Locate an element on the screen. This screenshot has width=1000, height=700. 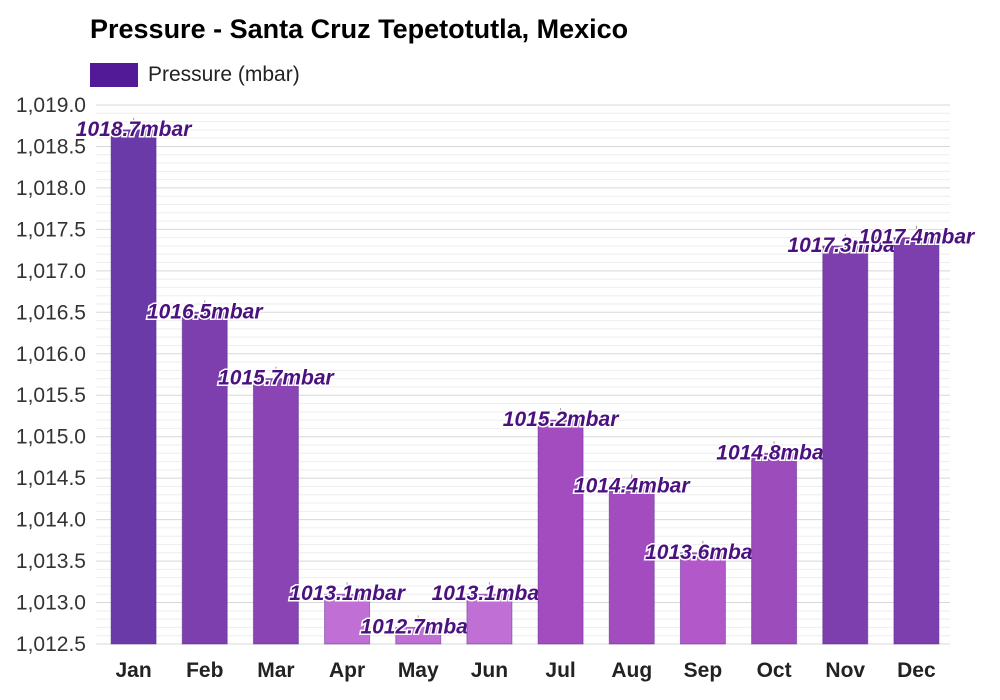
x-tick-label-may: May is located at coordinates (418, 670).